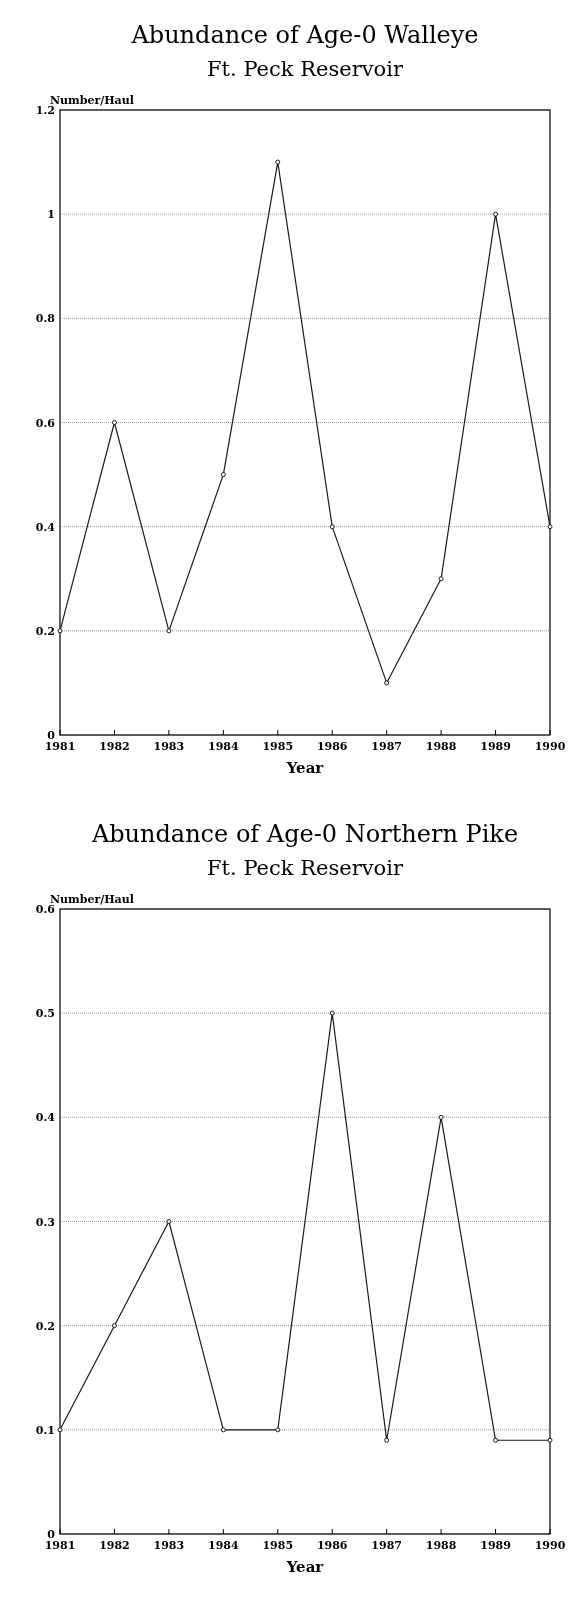 This screenshot has height=1598, width=574. Describe the element at coordinates (45, 1430) in the screenshot. I see `y-tick-label: 0.1` at that location.